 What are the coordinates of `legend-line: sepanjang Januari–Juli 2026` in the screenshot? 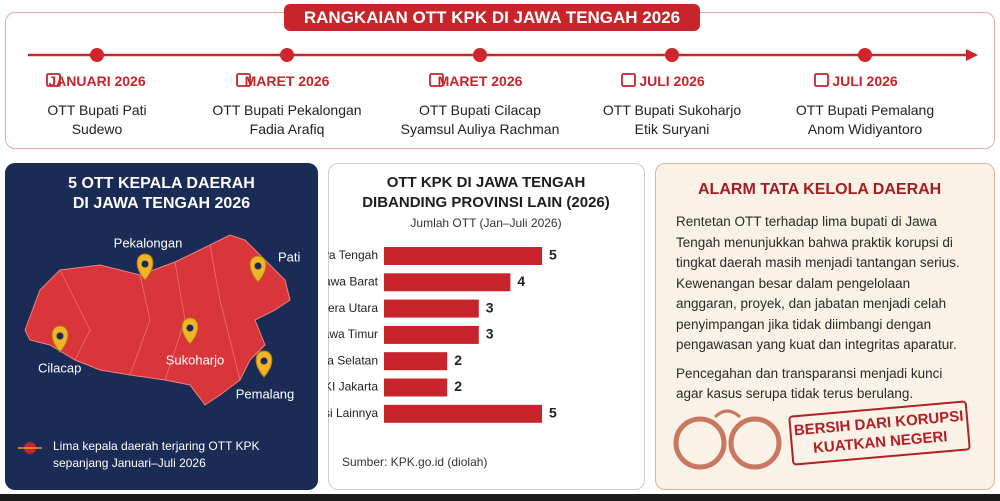 It's located at (129, 463).